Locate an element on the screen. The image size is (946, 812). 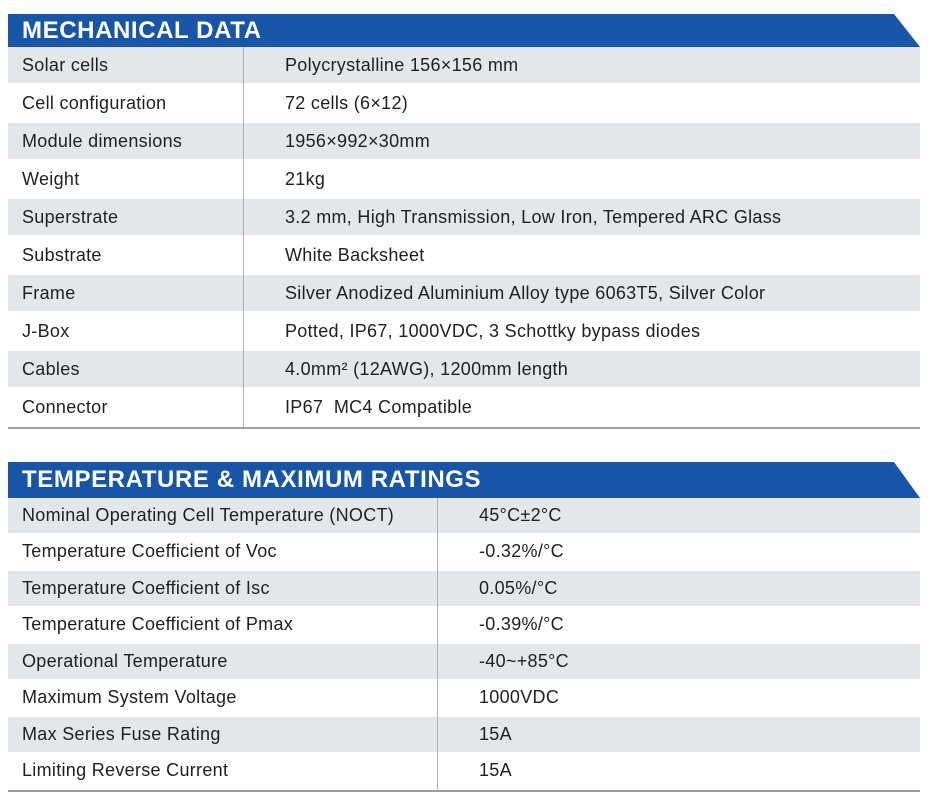
spec-value: 1000VDC is located at coordinates (519, 697).